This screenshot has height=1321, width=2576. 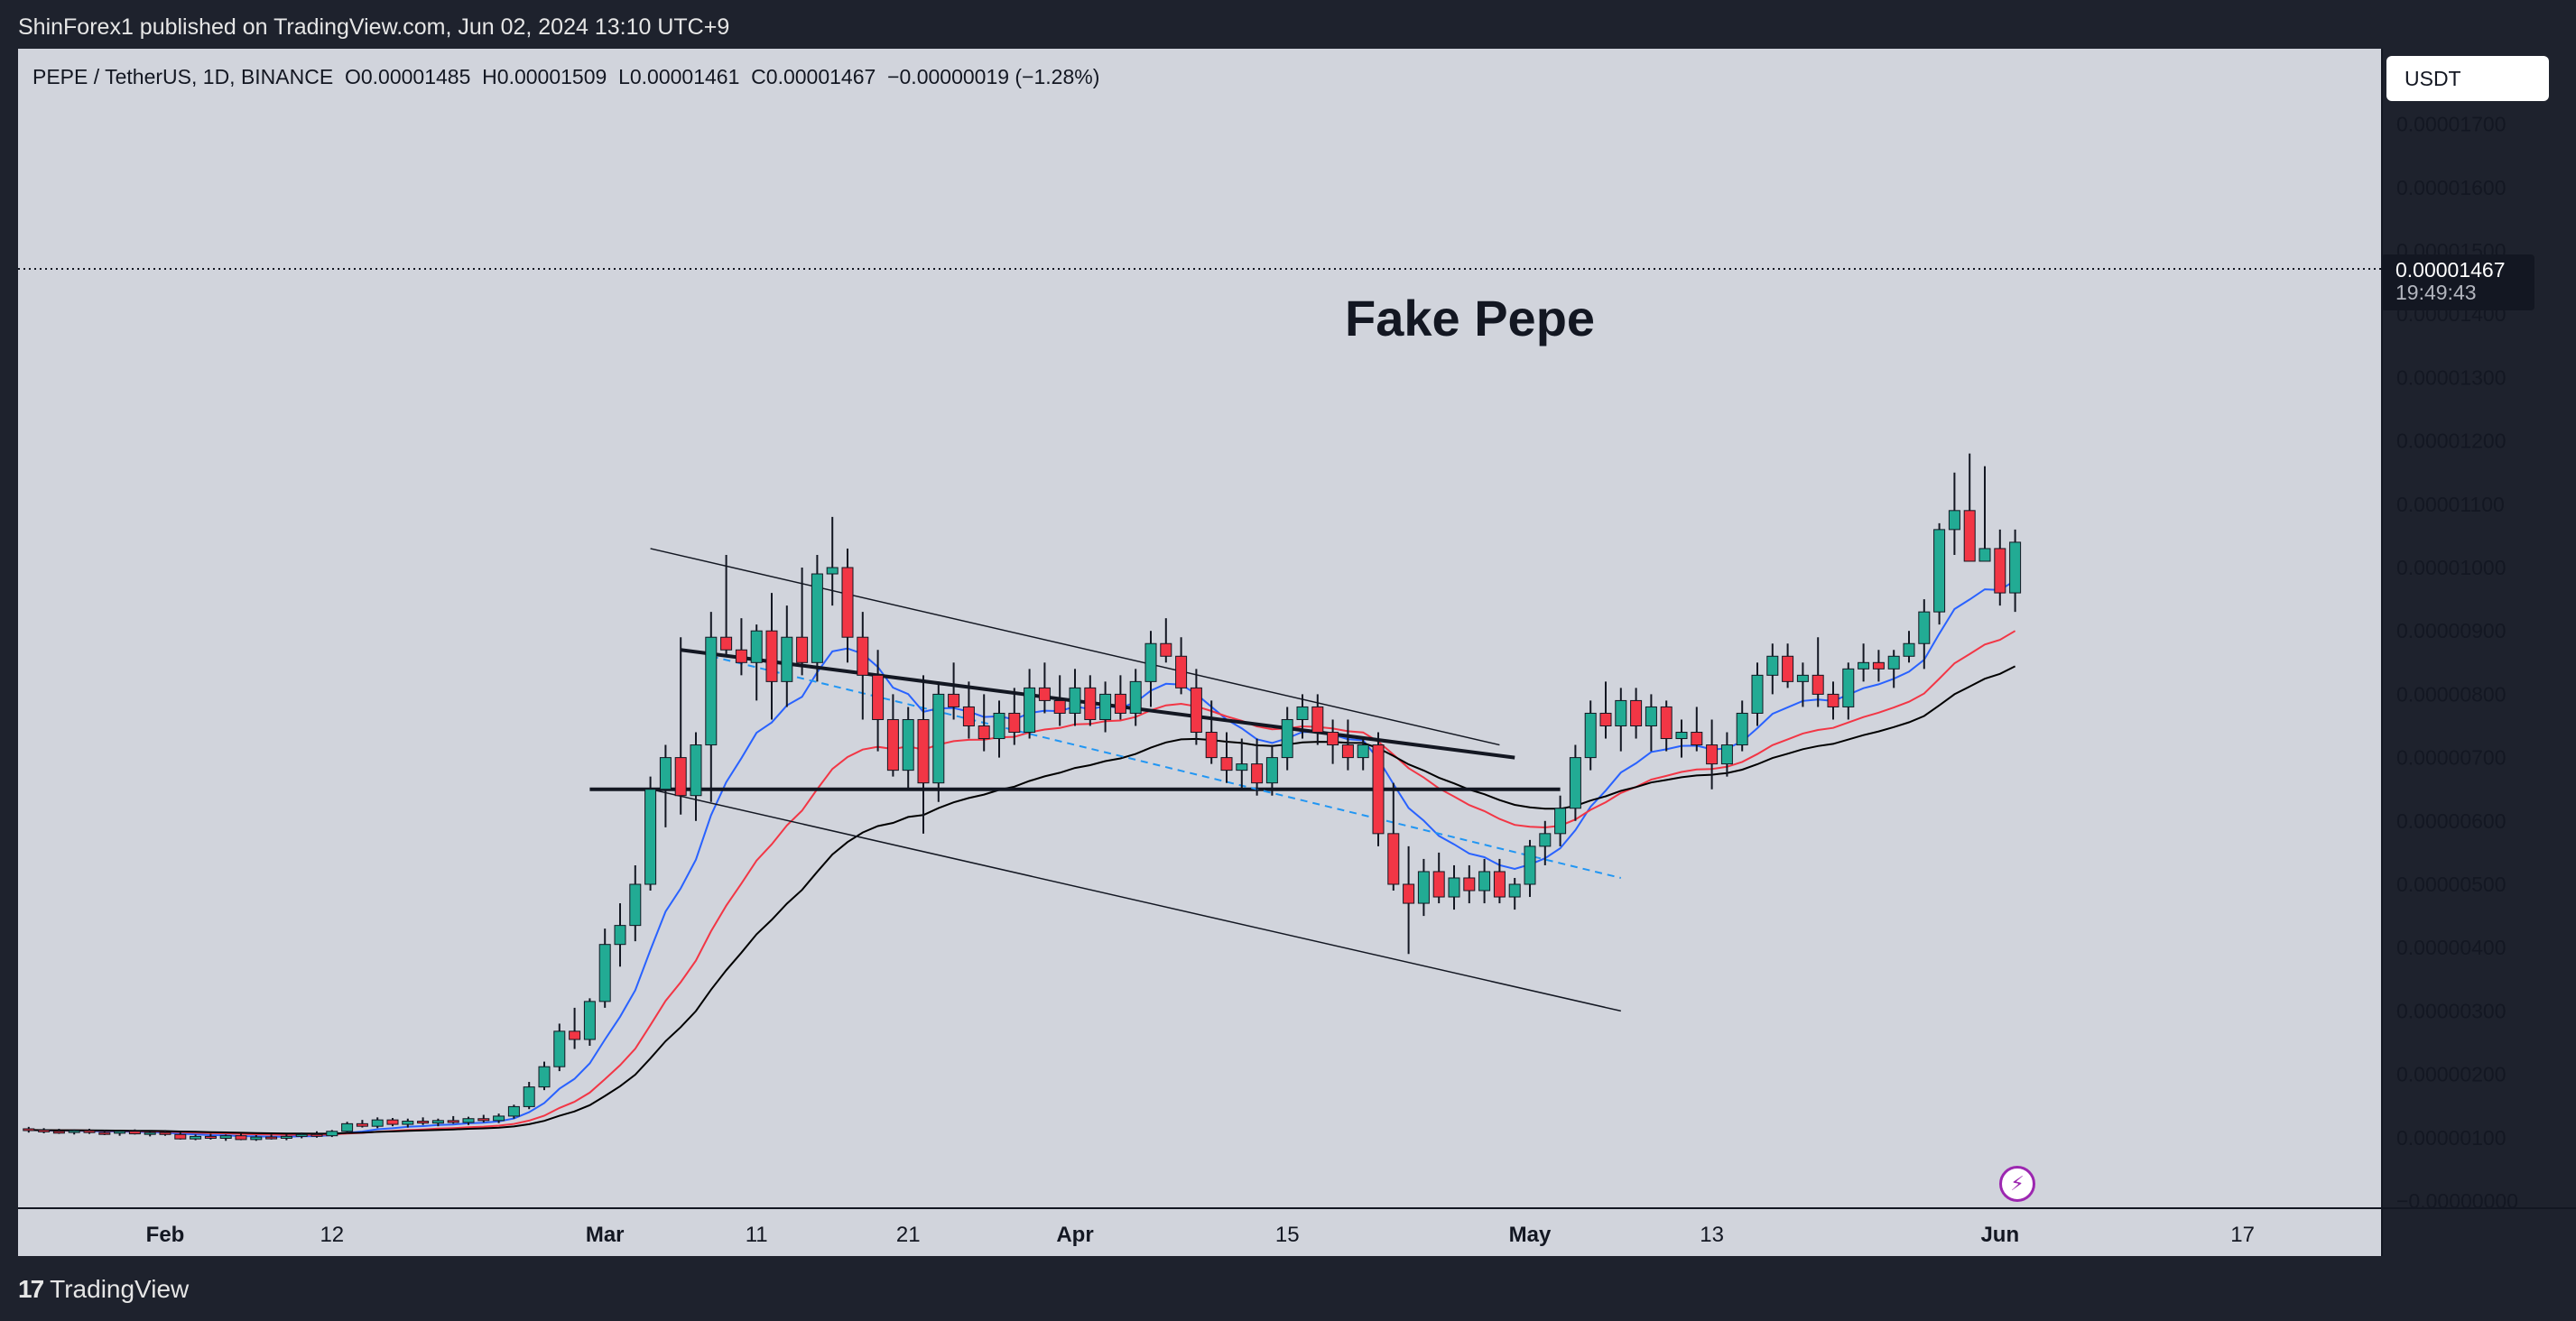 What do you see at coordinates (757, 1235) in the screenshot?
I see `time-tick-label: 11` at bounding box center [757, 1235].